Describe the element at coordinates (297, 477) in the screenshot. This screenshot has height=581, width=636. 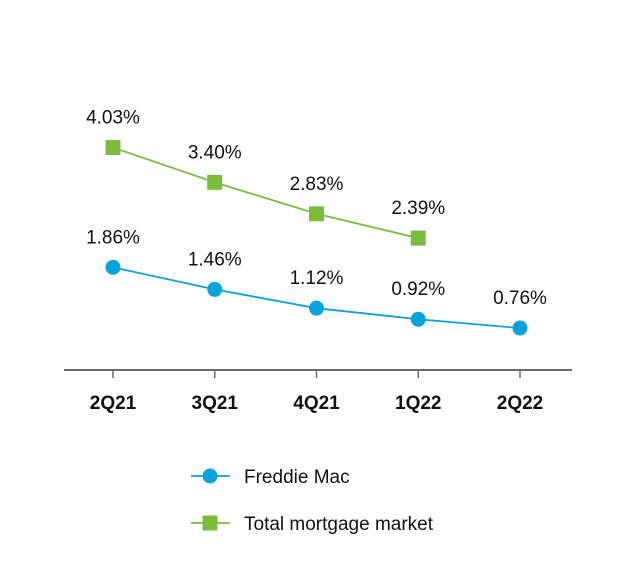
I see `legend-label: Freddie Mac` at that location.